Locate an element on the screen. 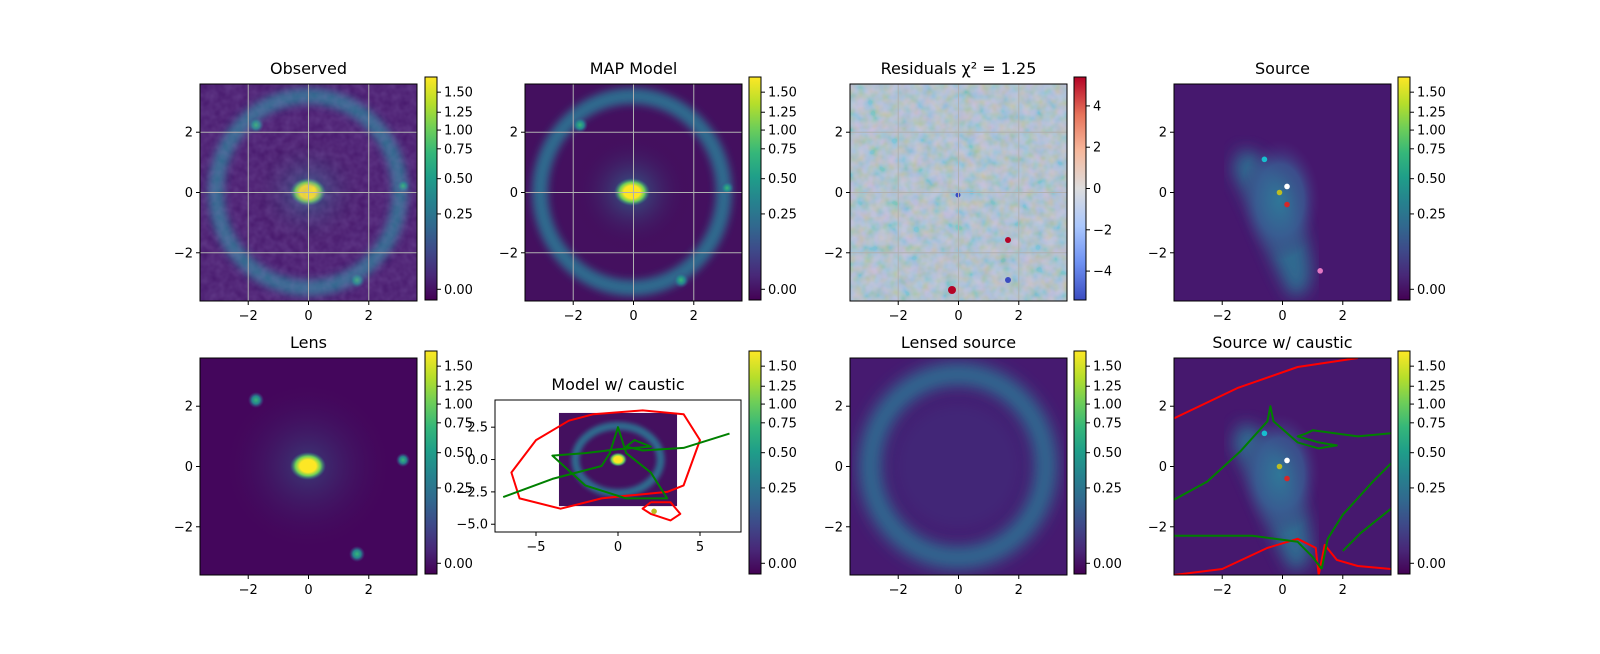  y-tick-label: −5.0 is located at coordinates (472, 525).